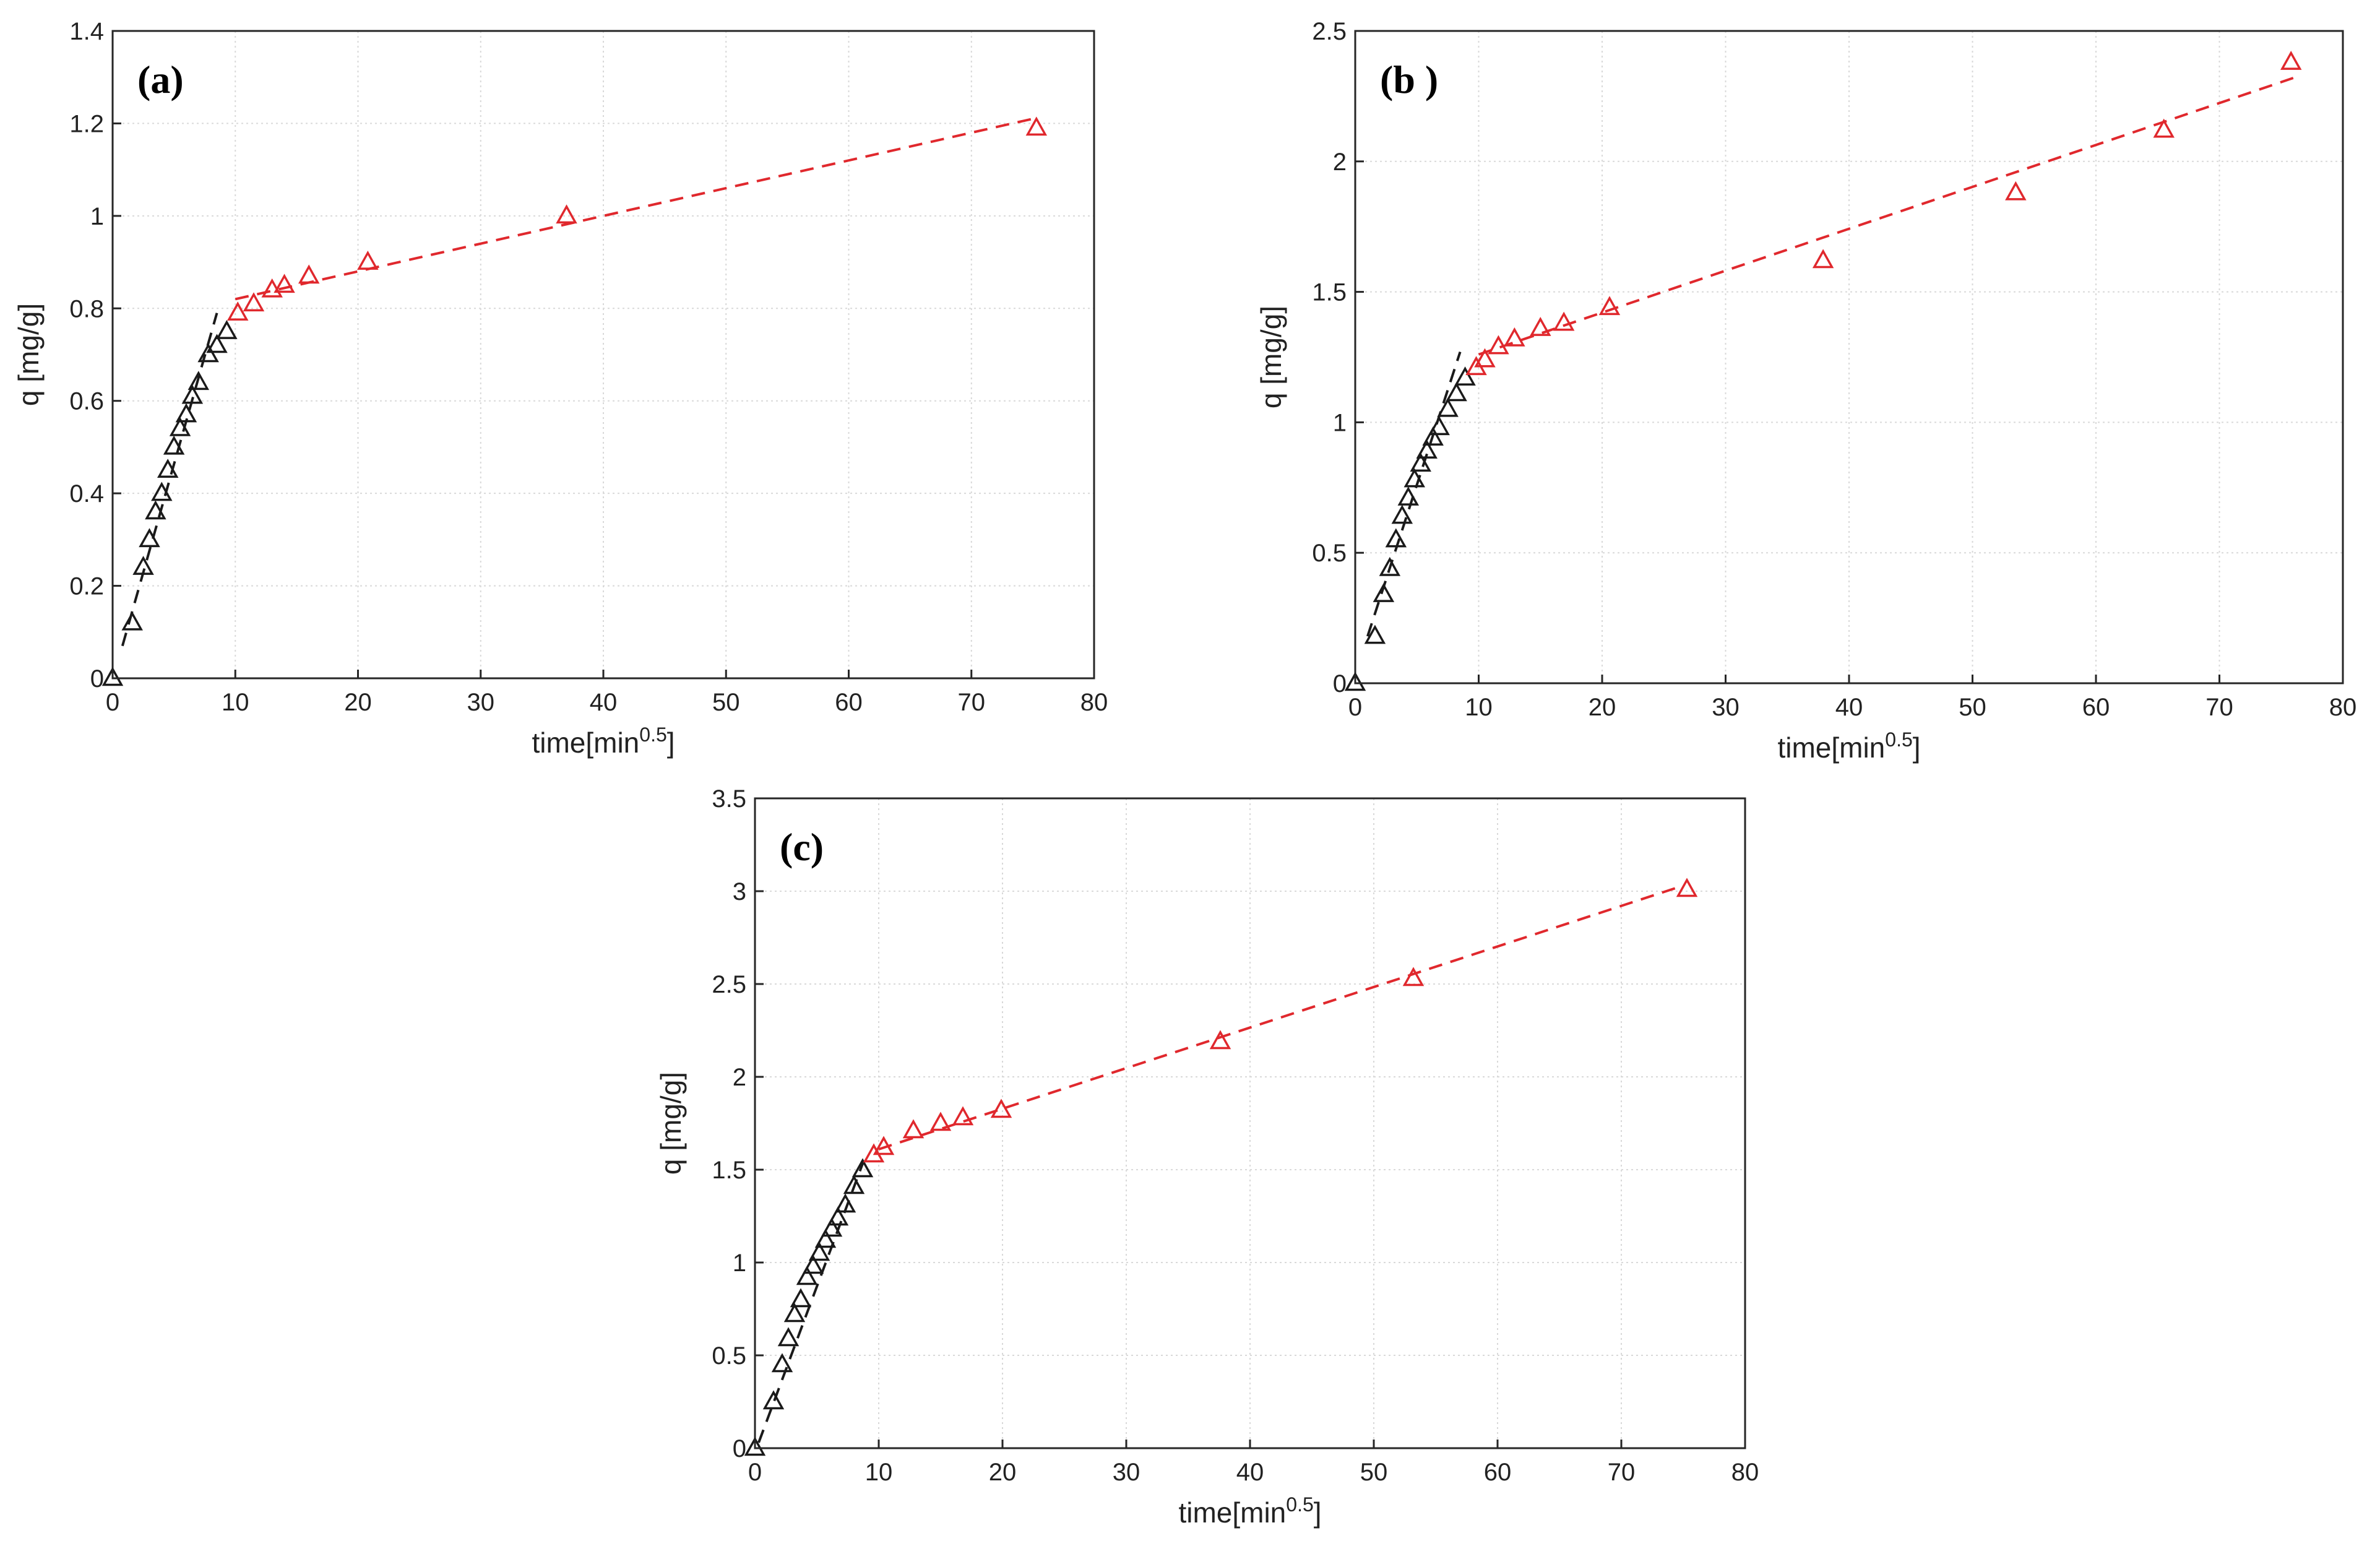 Image resolution: width=2380 pixels, height=1567 pixels. Describe the element at coordinates (1330, 553) in the screenshot. I see `panel-b-y-tick-label-1: 0.5` at that location.